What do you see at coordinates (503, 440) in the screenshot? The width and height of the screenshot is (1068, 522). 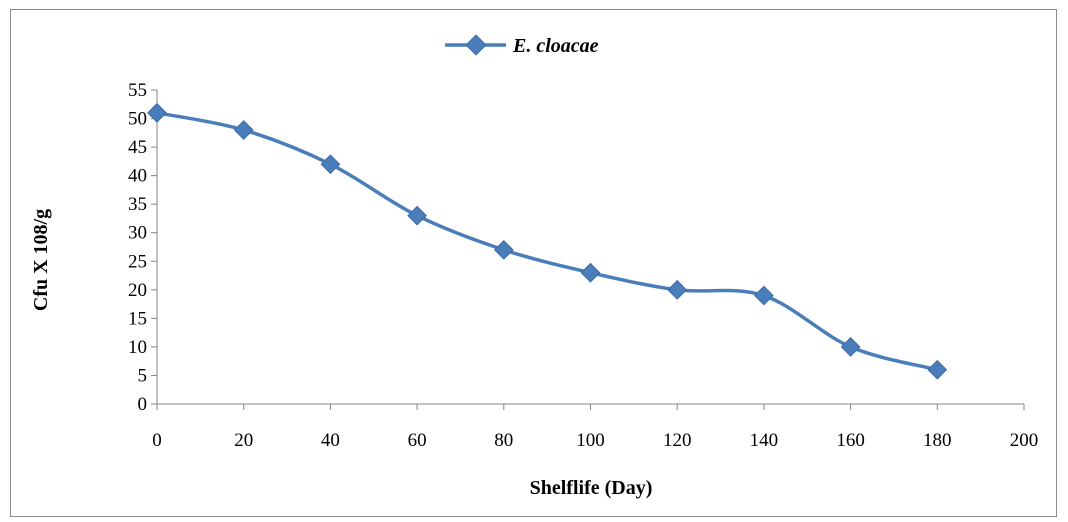 I see `x-tick-label: 80` at bounding box center [503, 440].